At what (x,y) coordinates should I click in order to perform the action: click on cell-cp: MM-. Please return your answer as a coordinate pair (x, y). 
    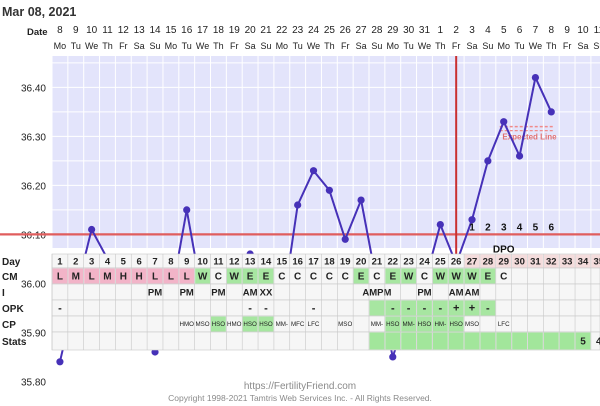
    Looking at the image, I should click on (377, 324).